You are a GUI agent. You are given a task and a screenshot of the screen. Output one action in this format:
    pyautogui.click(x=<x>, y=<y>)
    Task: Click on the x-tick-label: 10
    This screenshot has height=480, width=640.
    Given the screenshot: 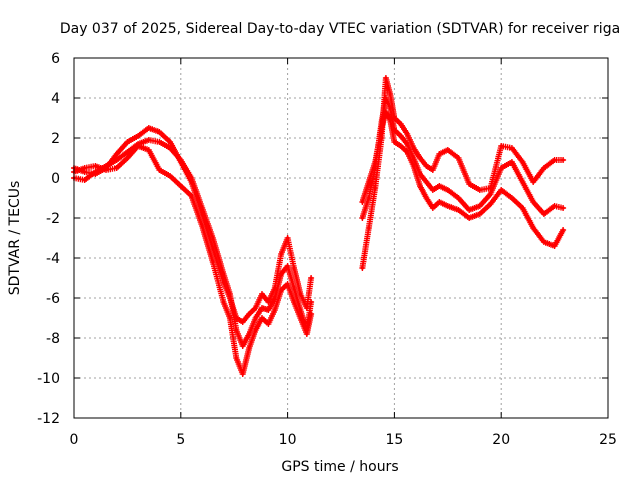 What is the action you would take?
    pyautogui.click(x=288, y=440)
    